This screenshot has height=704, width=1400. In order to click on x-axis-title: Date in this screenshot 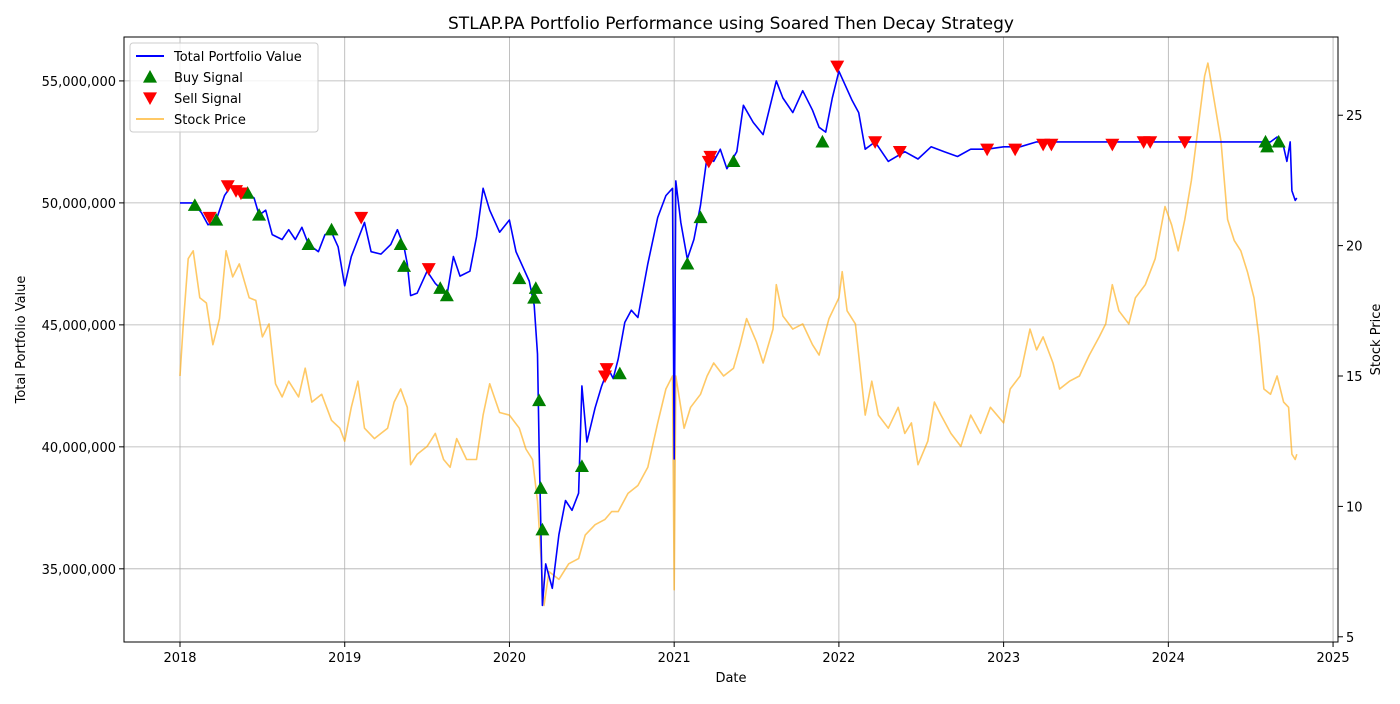, I will do `click(730, 678)`.